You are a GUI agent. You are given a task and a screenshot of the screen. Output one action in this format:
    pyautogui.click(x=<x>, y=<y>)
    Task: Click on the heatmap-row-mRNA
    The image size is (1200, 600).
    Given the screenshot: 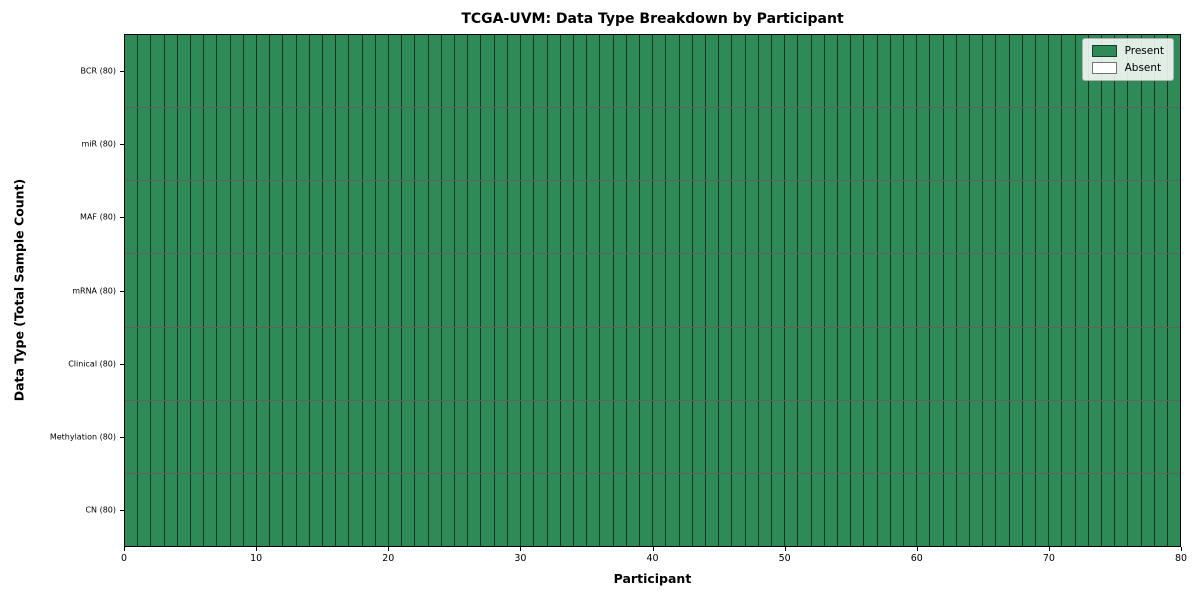 What is the action you would take?
    pyautogui.click(x=653, y=291)
    